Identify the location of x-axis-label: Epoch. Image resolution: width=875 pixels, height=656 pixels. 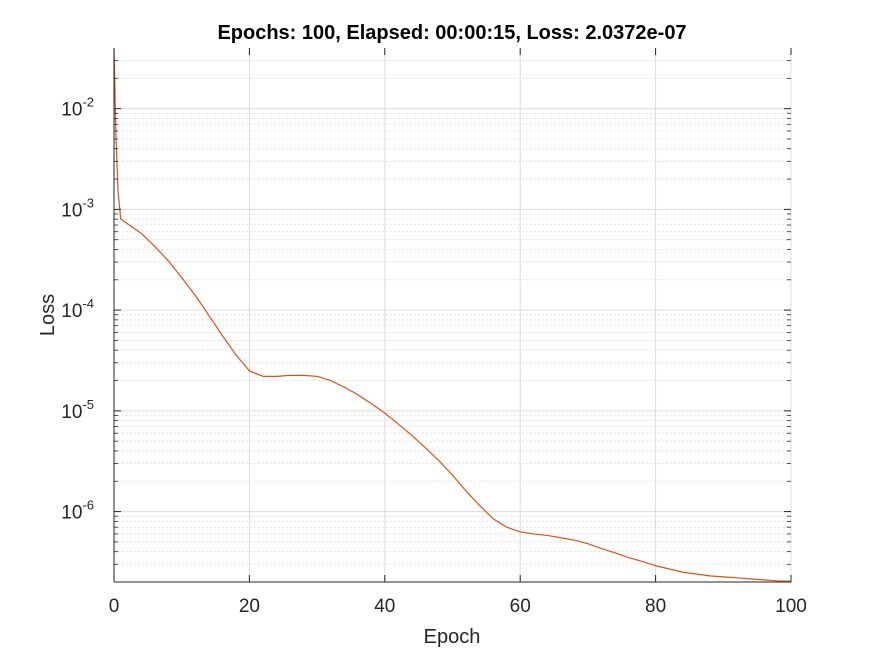
(452, 637).